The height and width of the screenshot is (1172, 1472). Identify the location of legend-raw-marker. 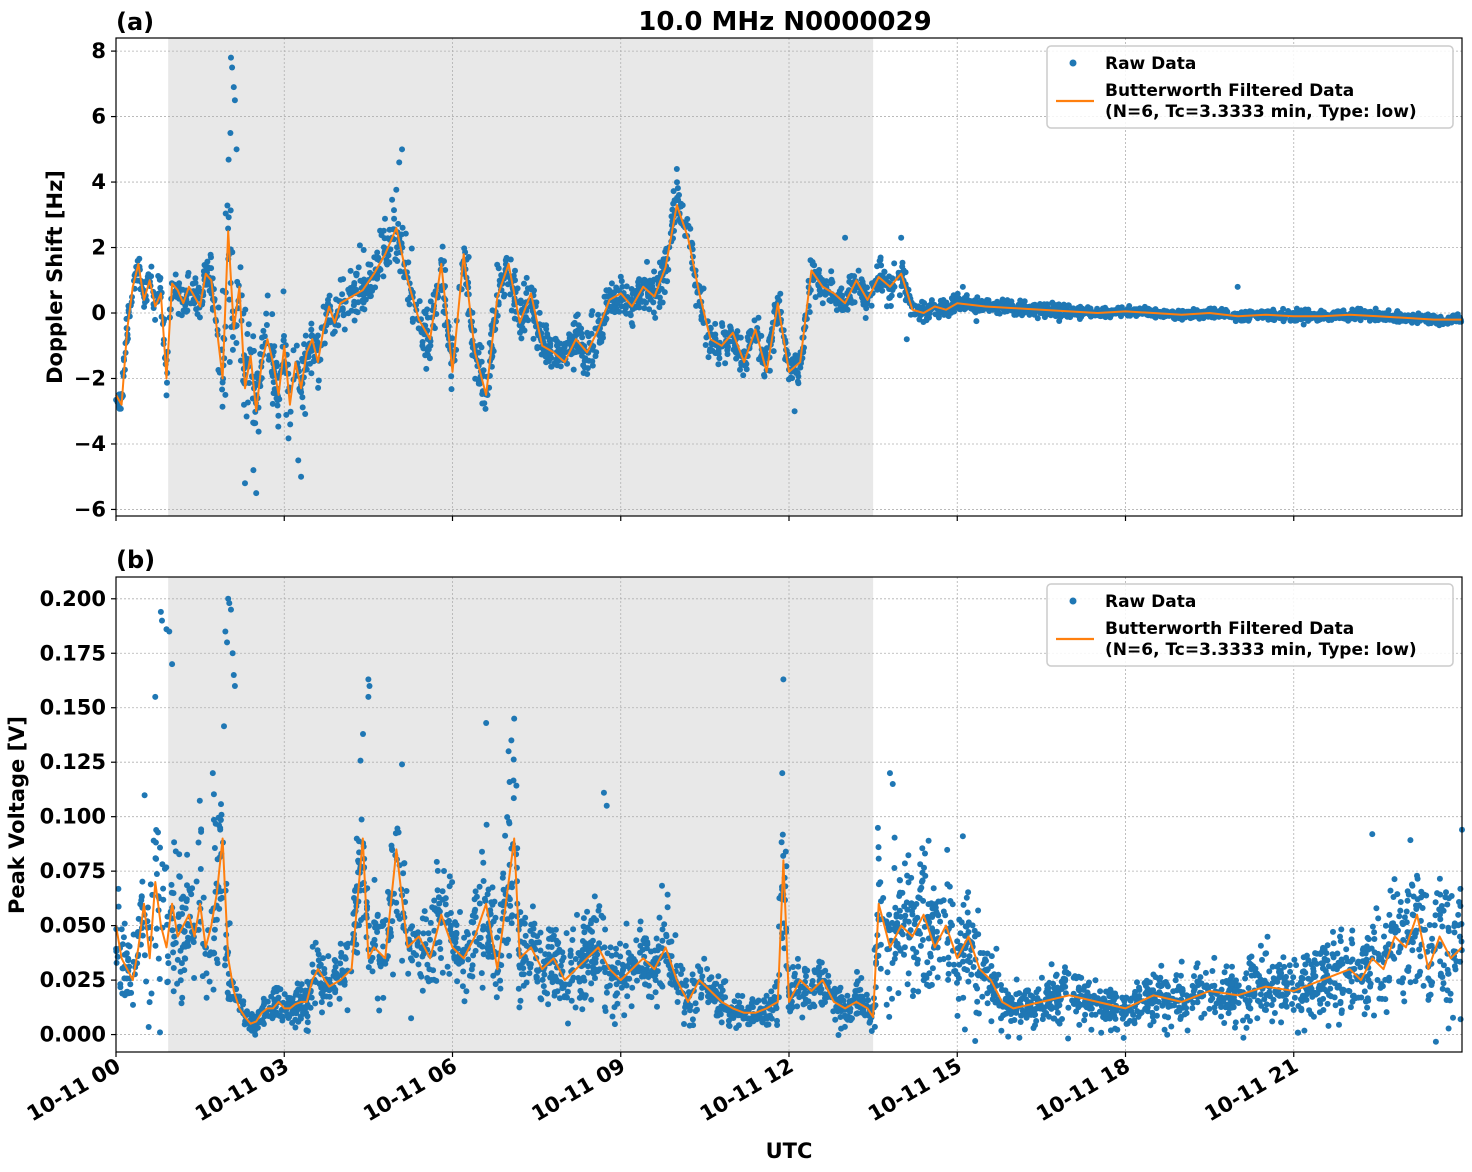
(1073, 63).